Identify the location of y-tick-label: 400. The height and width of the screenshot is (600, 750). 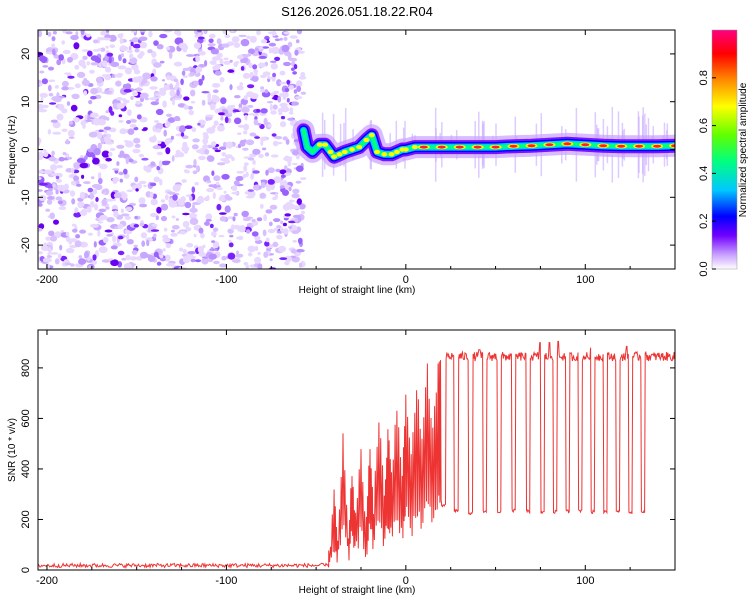
(26, 469).